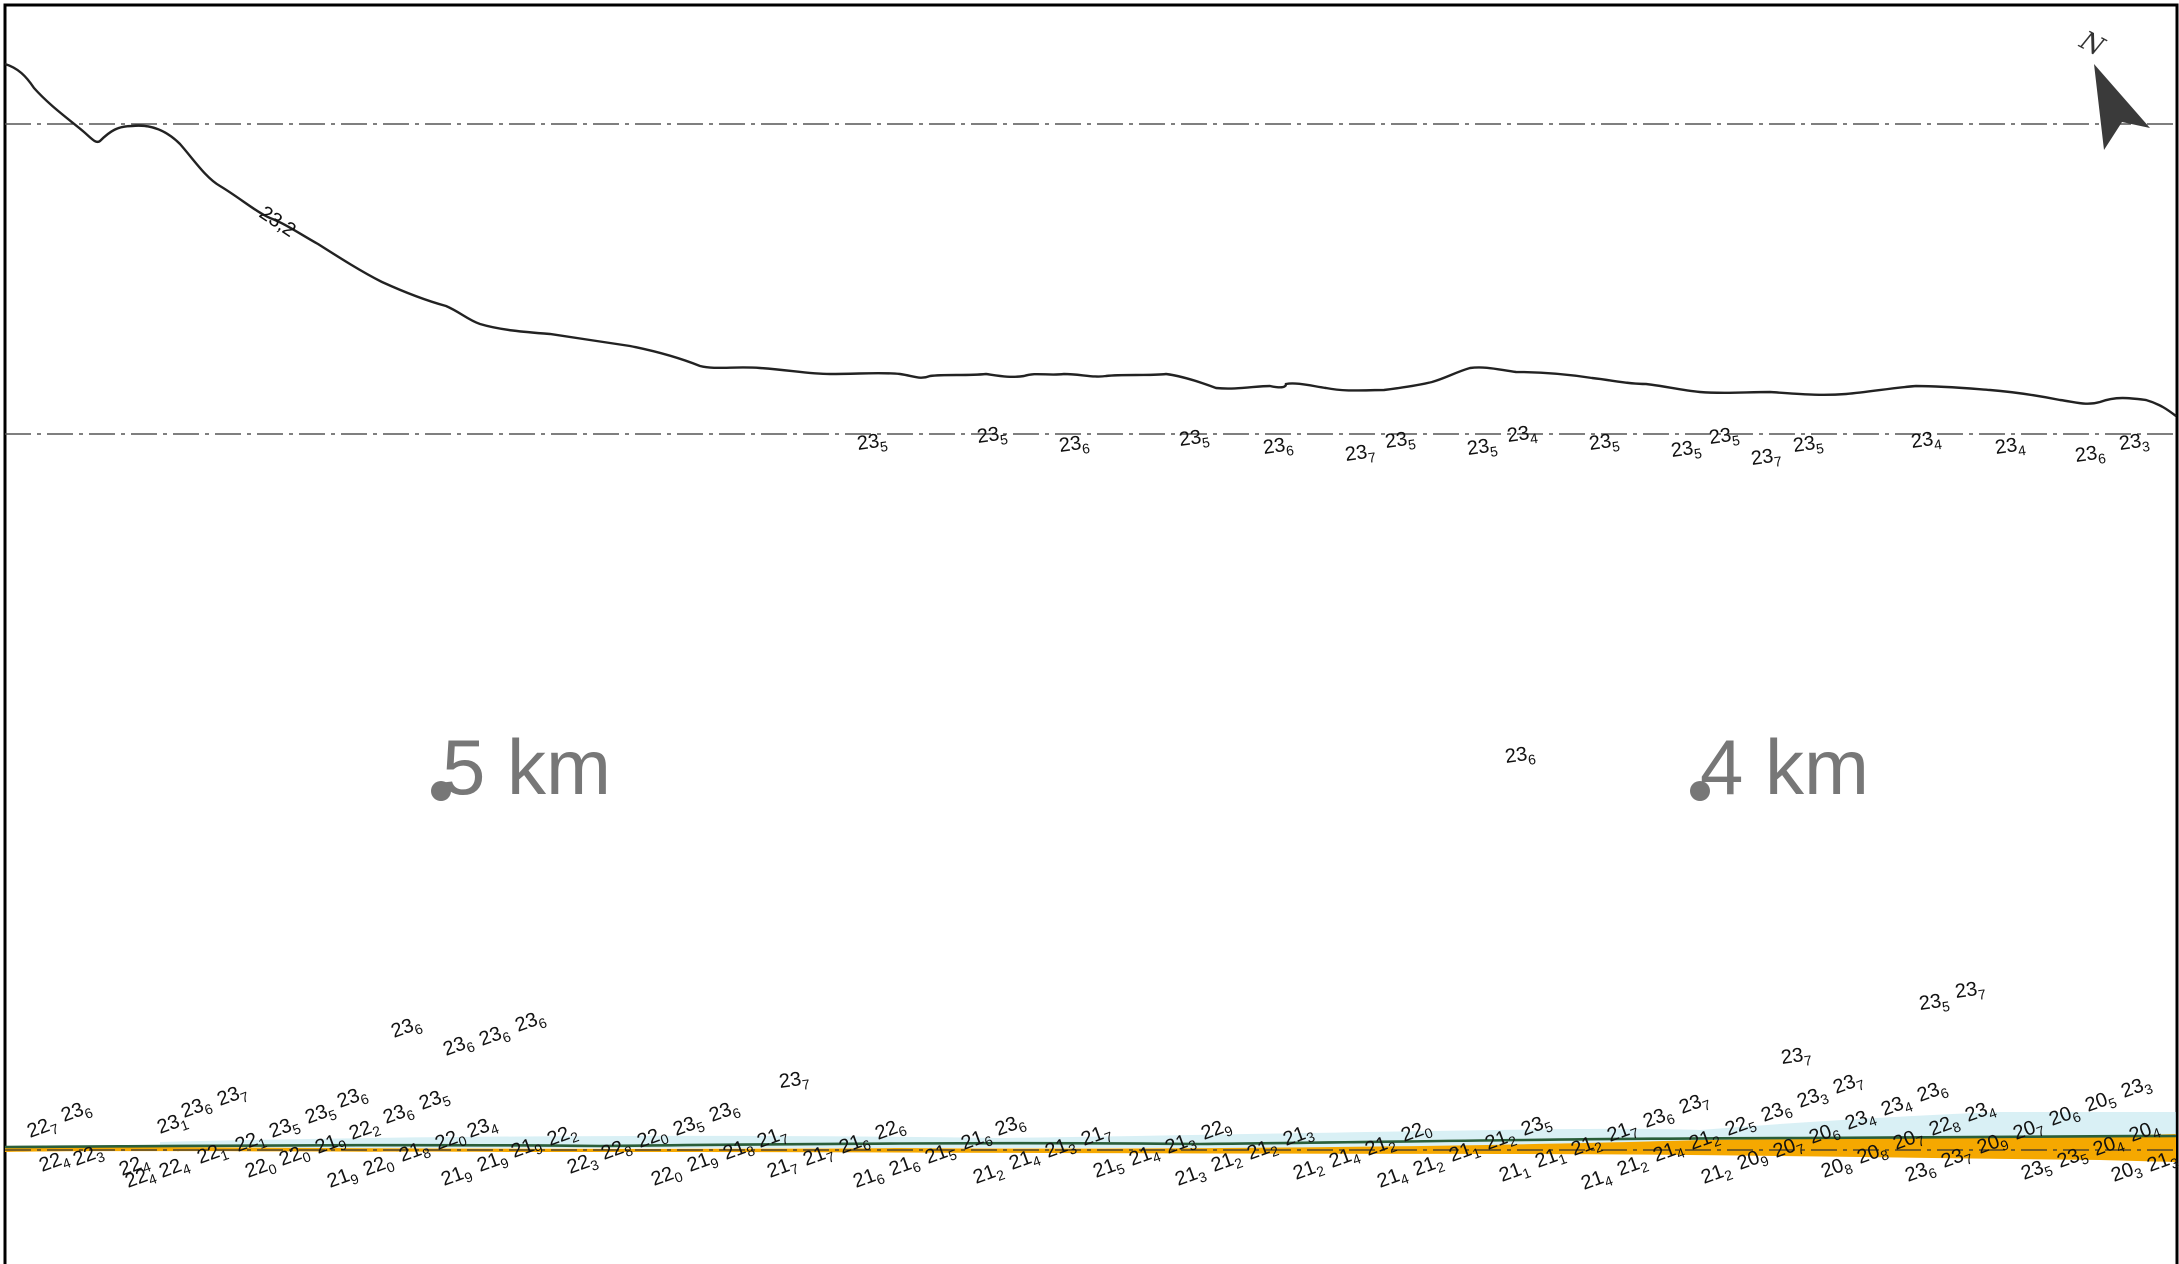 The width and height of the screenshot is (2179, 1264). Describe the element at coordinates (1522, 435) in the screenshot. I see `depth-sounding: 234` at that location.